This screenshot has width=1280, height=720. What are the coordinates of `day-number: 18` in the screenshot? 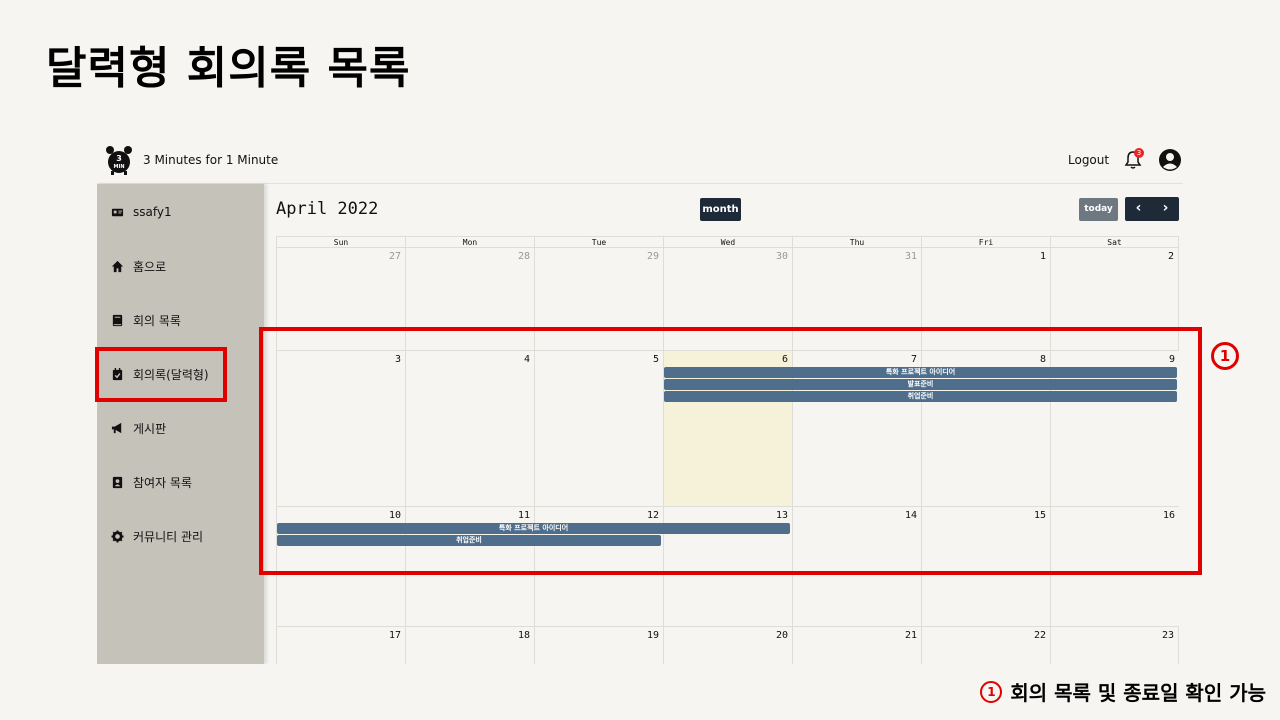 It's located at (523, 635).